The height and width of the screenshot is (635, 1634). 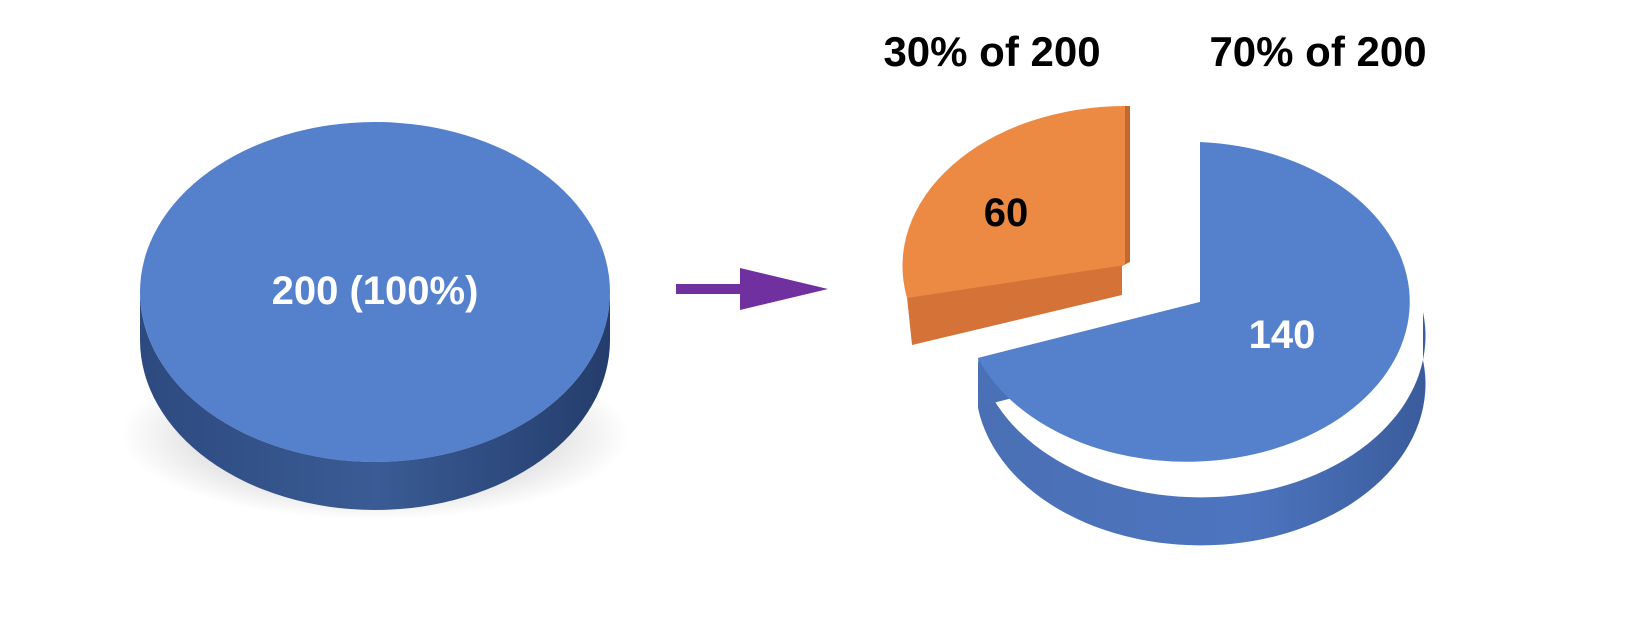 I want to click on slice-140-side, so click(x=1202, y=429).